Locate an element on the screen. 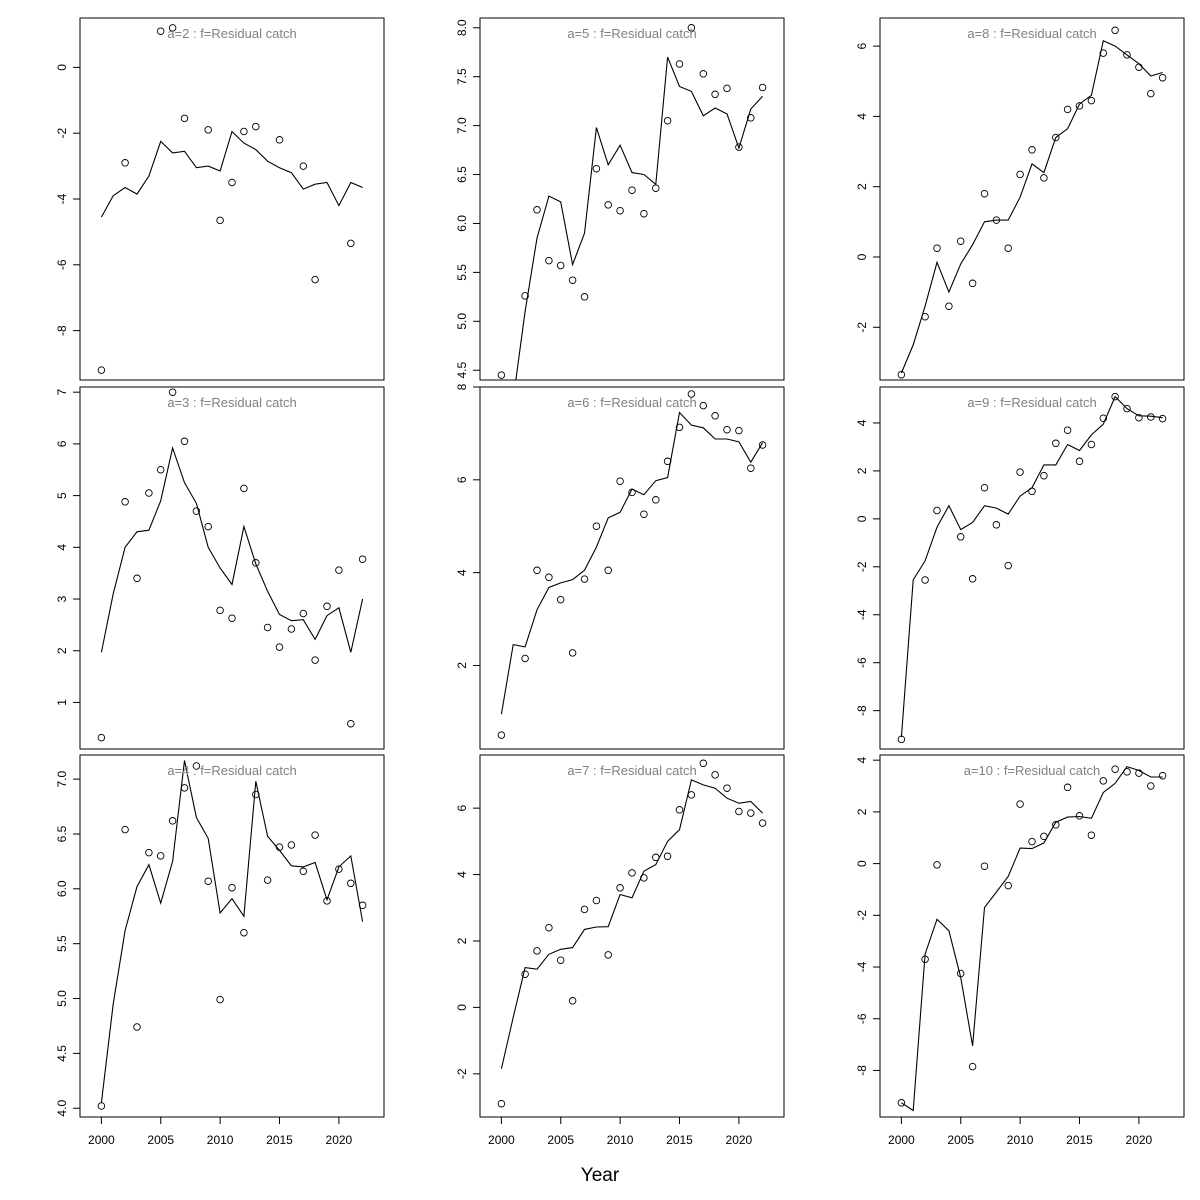 The image size is (1200, 1200). panel-title: a=9 : f=Residual catch is located at coordinates (1031, 402).